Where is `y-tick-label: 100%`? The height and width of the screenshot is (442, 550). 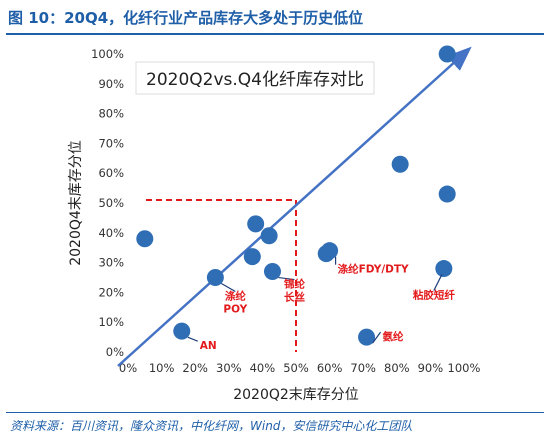 y-tick-label: 100% is located at coordinates (107, 54).